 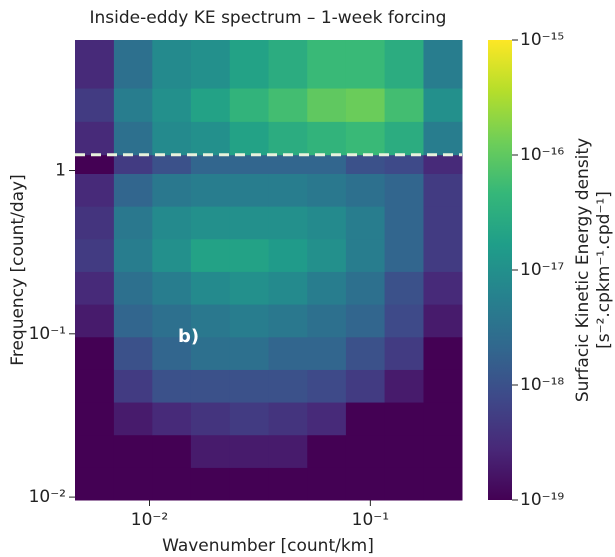 I want to click on colorbar-tick-label: 10⁻¹⁶, so click(x=542, y=155).